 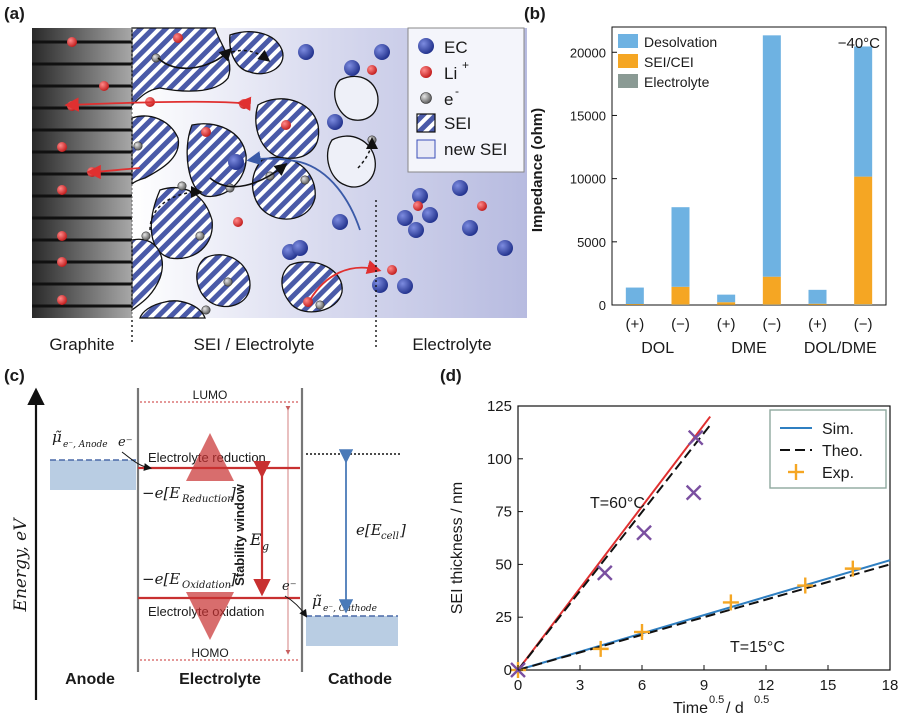 I want to click on c-electrolyte: Electrolyte, so click(x=220, y=679).